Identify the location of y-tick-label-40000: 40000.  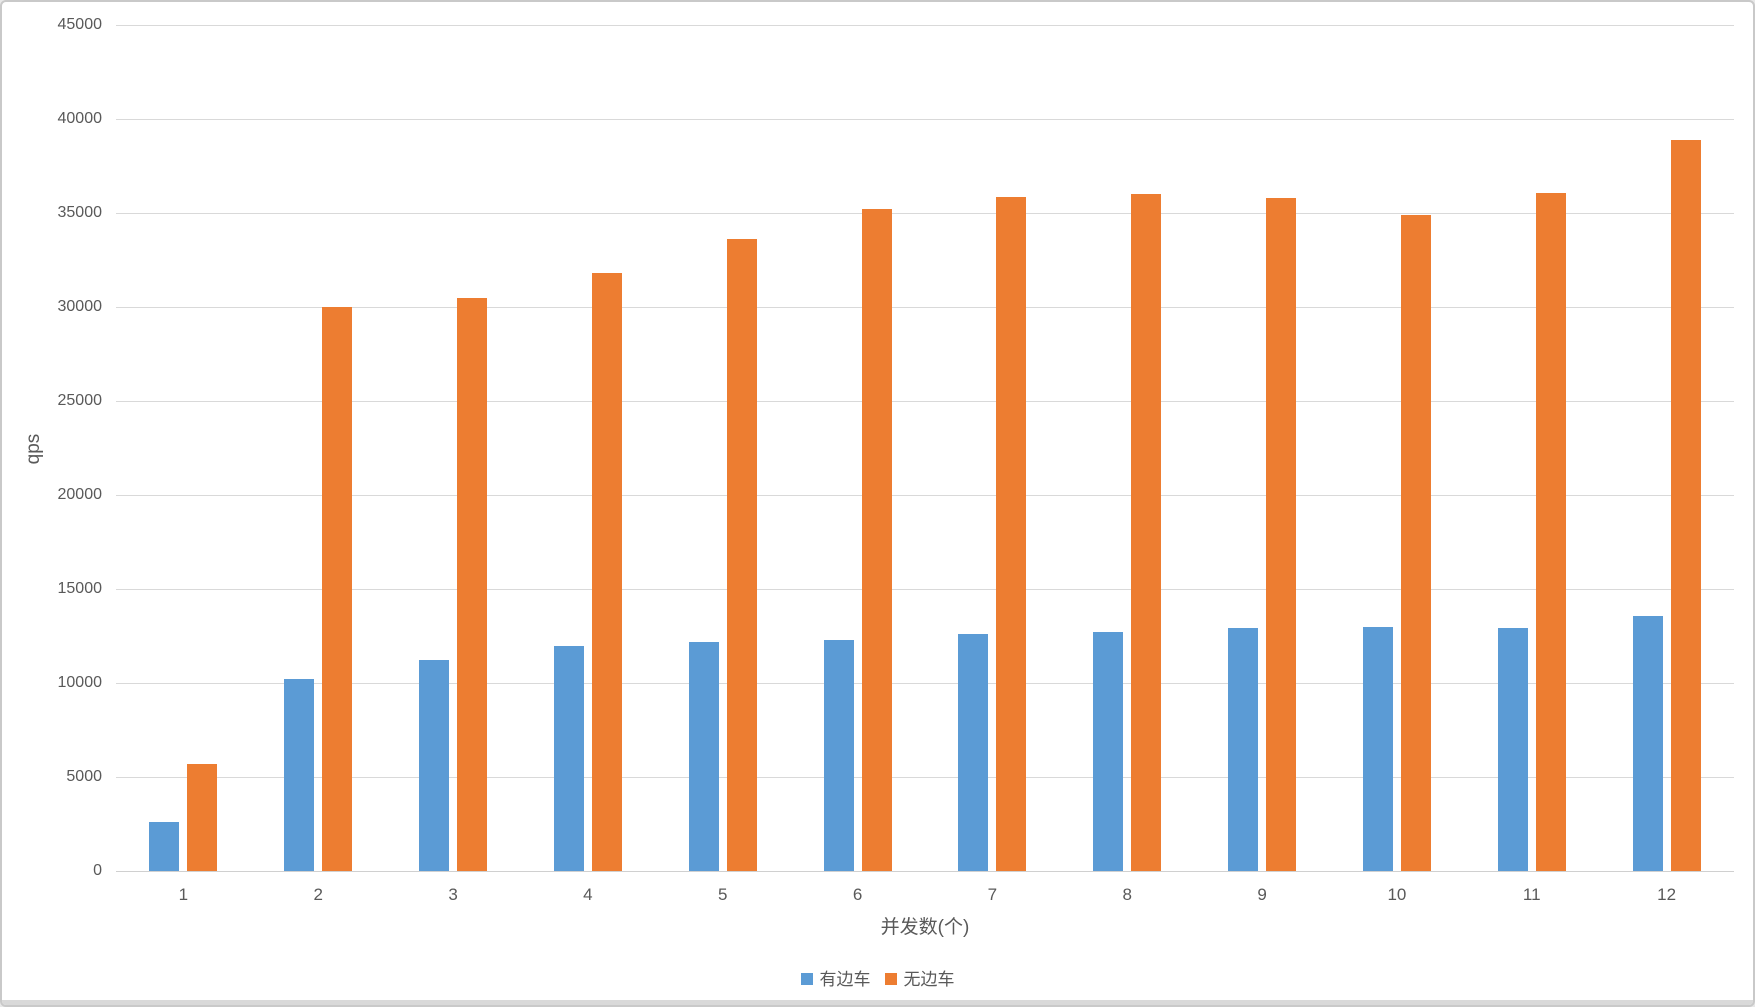
(80, 118).